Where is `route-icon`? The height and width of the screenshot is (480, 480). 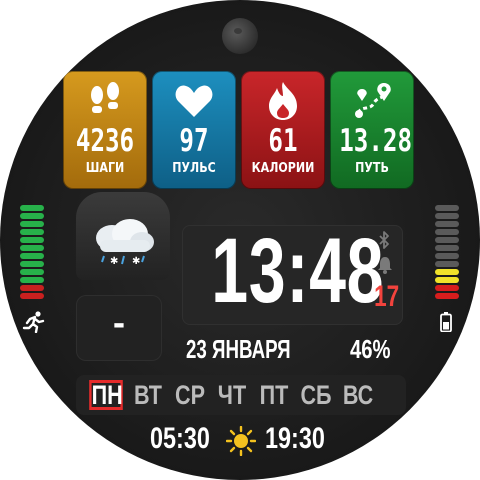 route-icon is located at coordinates (372, 101).